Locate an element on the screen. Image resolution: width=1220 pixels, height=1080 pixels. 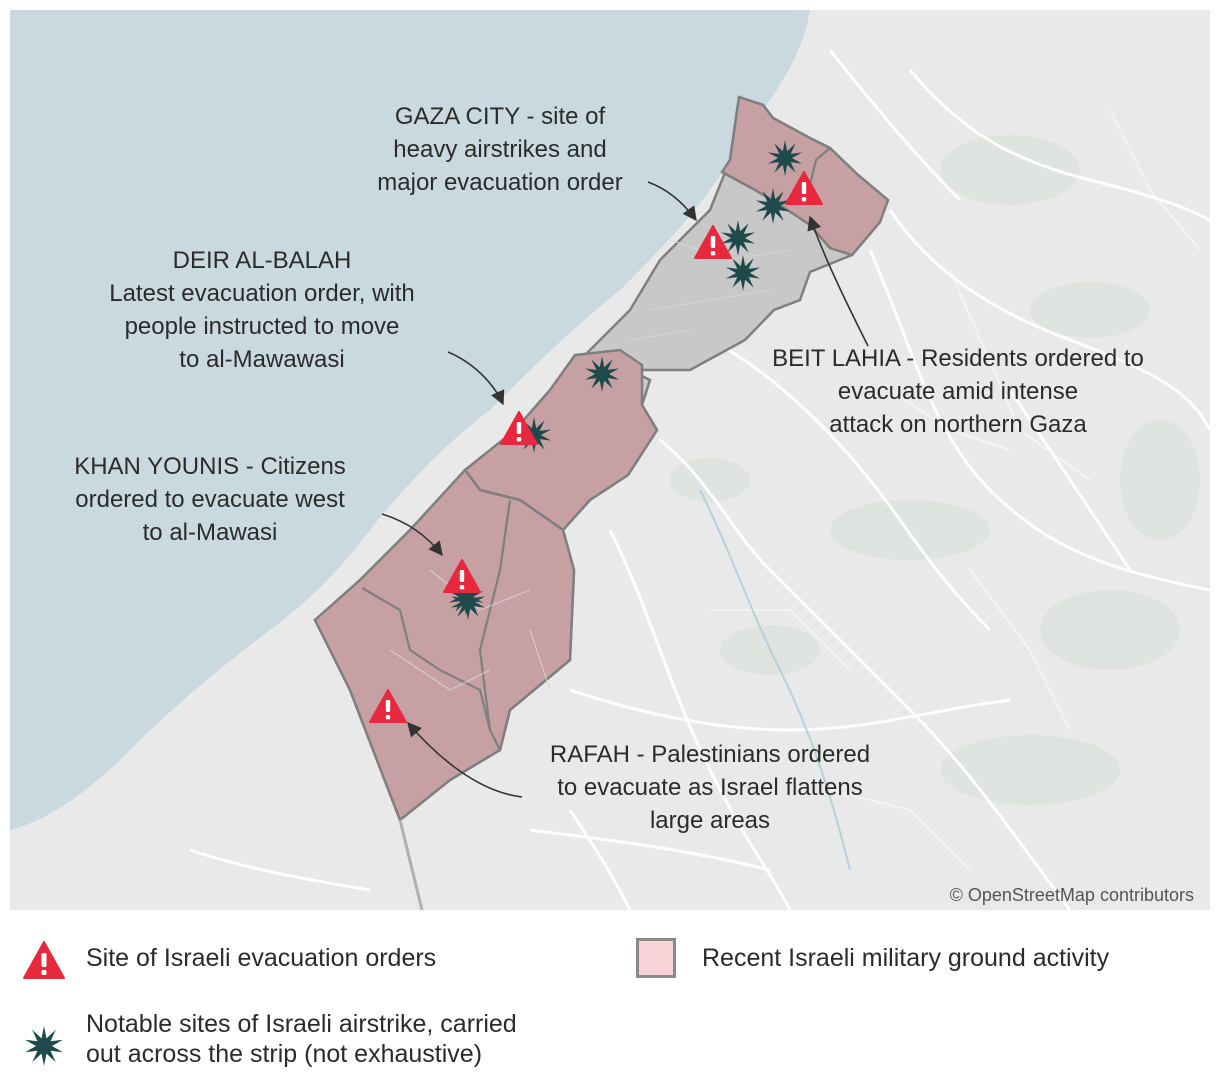
egypt-border-line is located at coordinates (411, 864).